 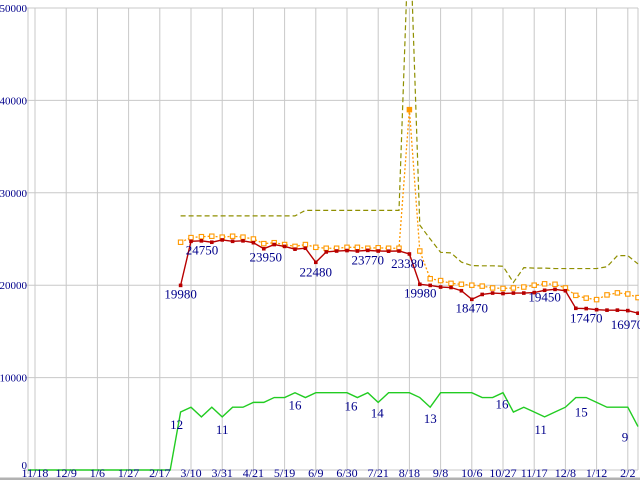 What do you see at coordinates (471, 473) in the screenshot?
I see `x-tick-label: 10/6` at bounding box center [471, 473].